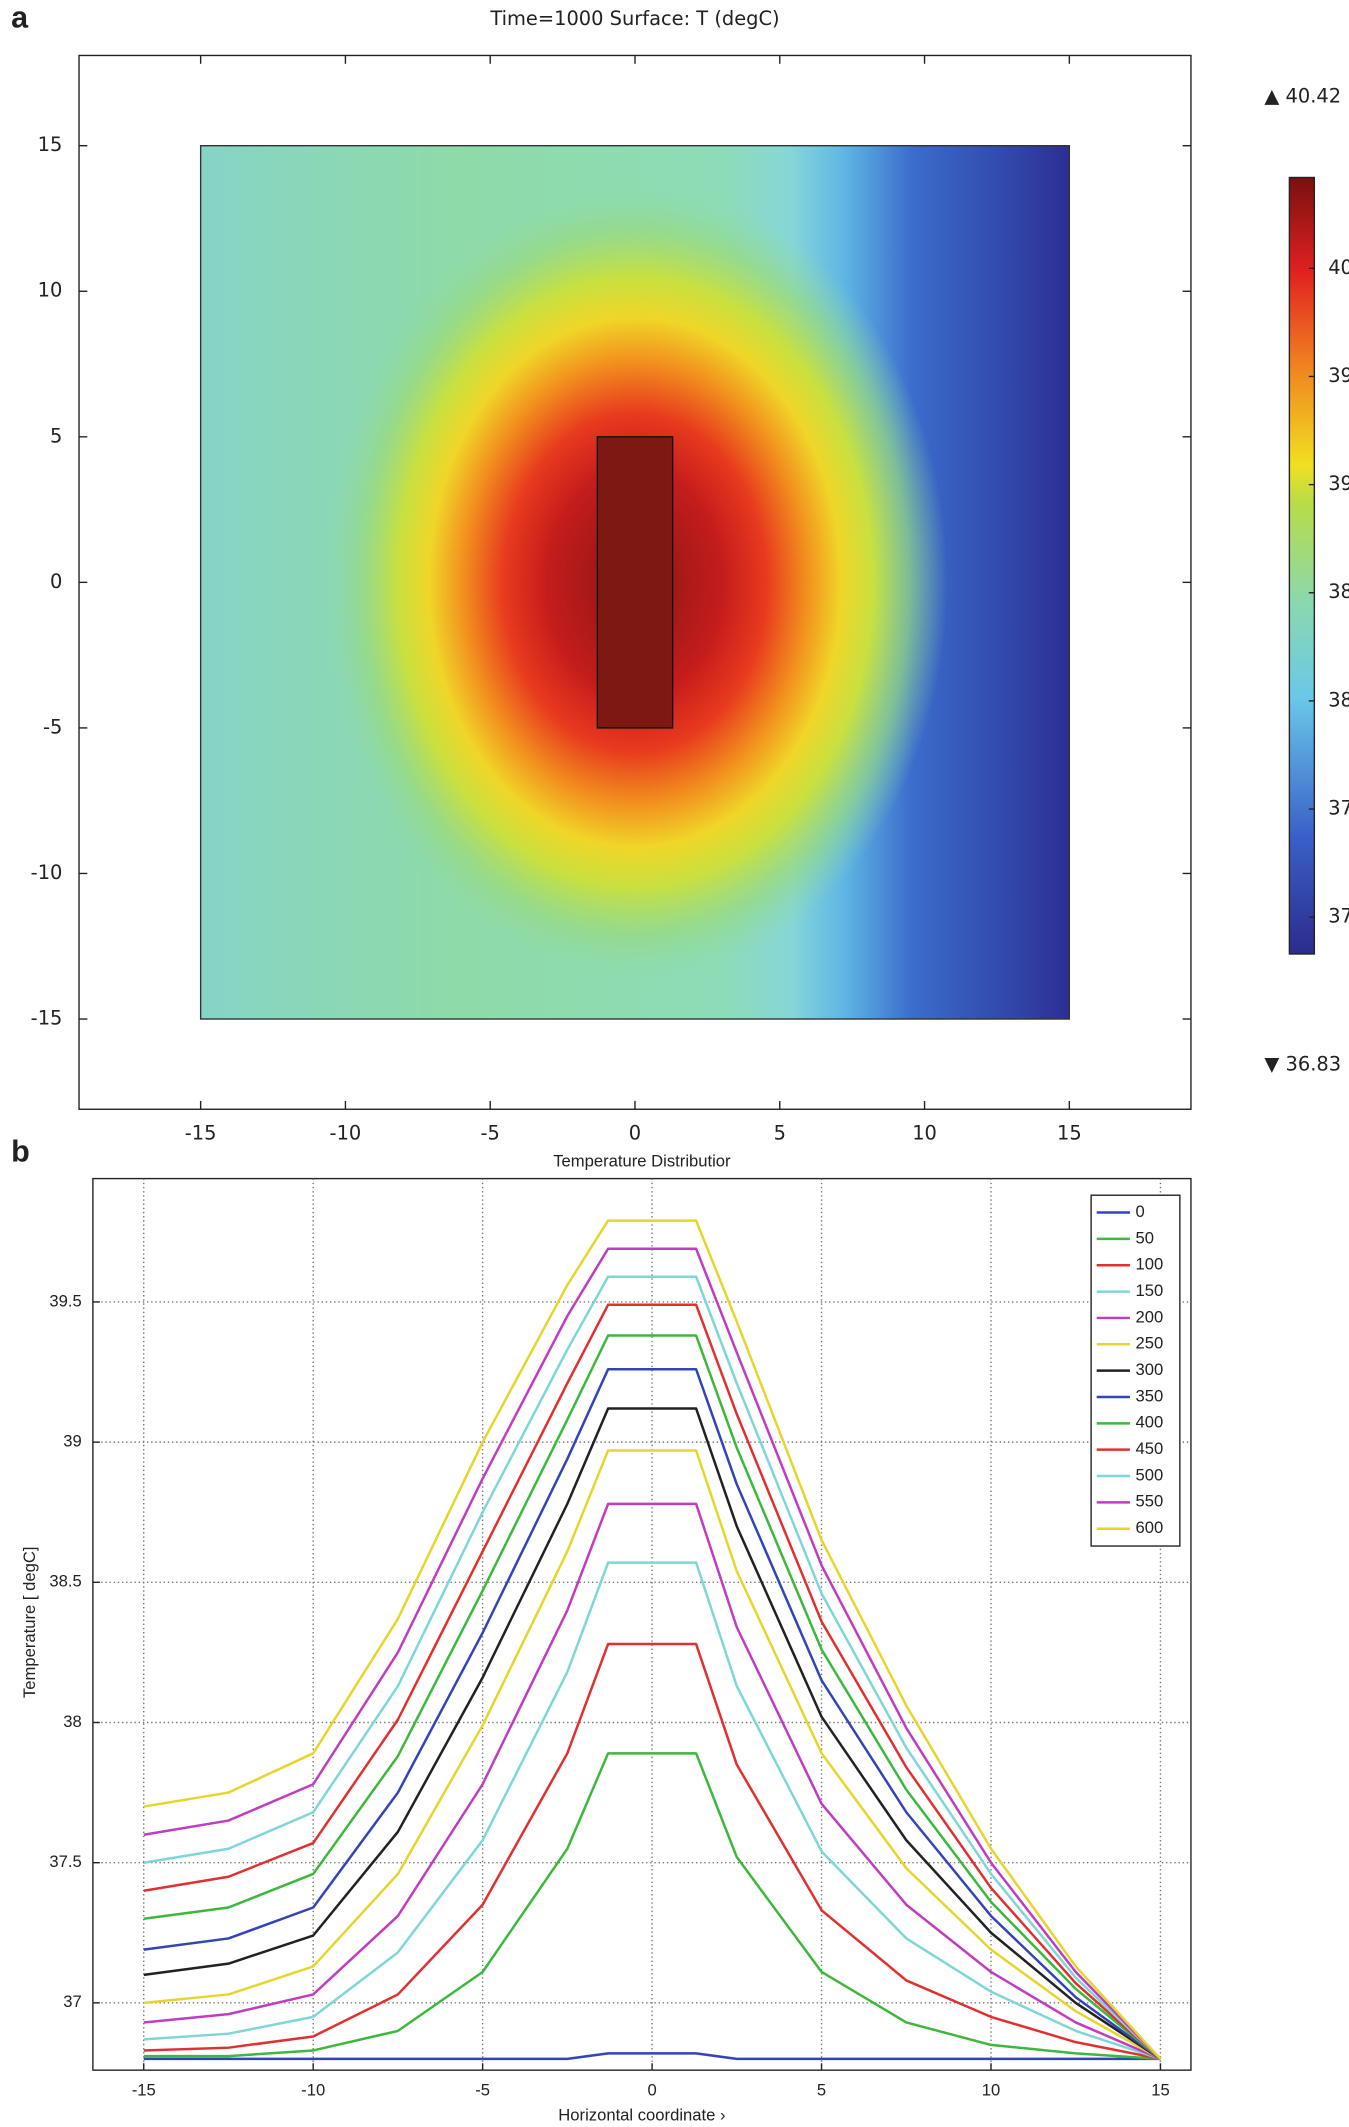  What do you see at coordinates (1149, 1316) in the screenshot?
I see `legend-label: 200` at bounding box center [1149, 1316].